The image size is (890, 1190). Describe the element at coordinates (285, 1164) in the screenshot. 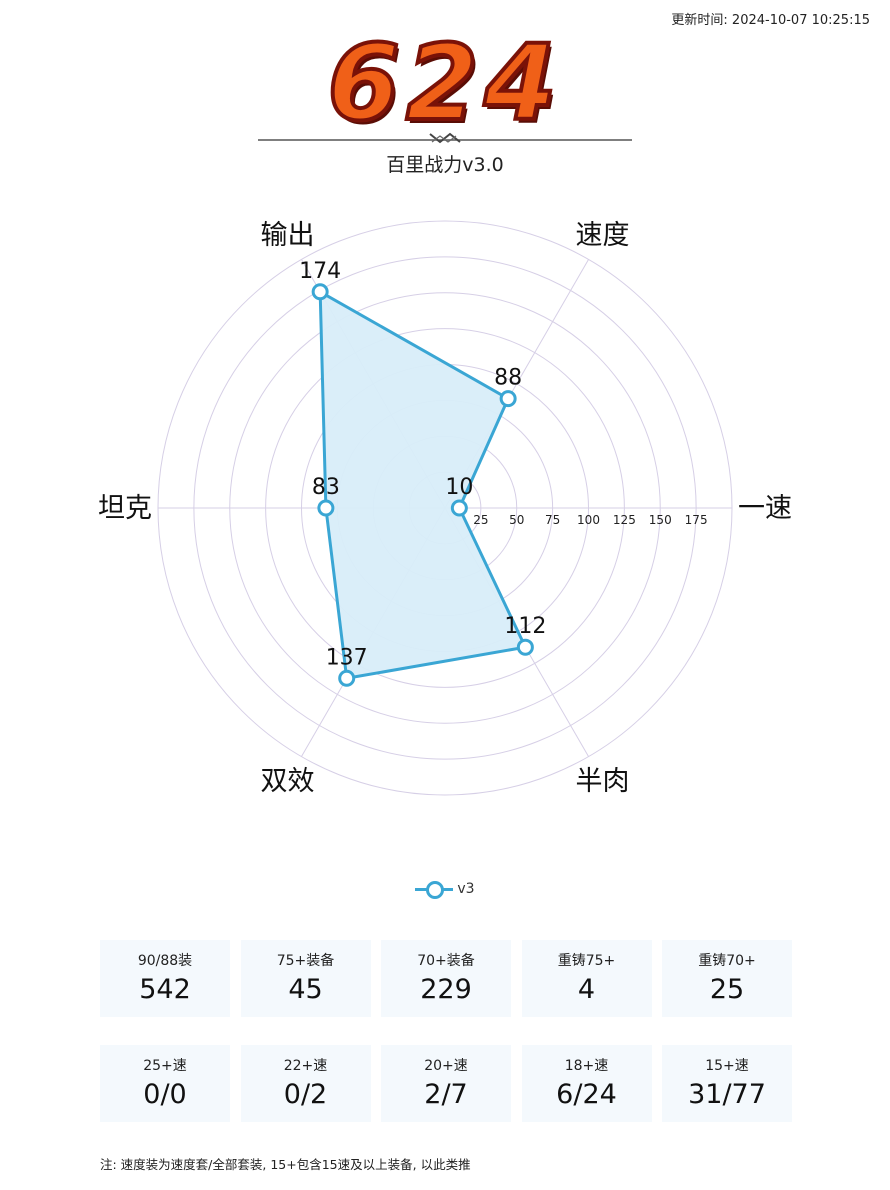

I see `footnote: 注: 速度装为速度套/全部套装, 15+包含15速及以上装备, 以此类推` at that location.